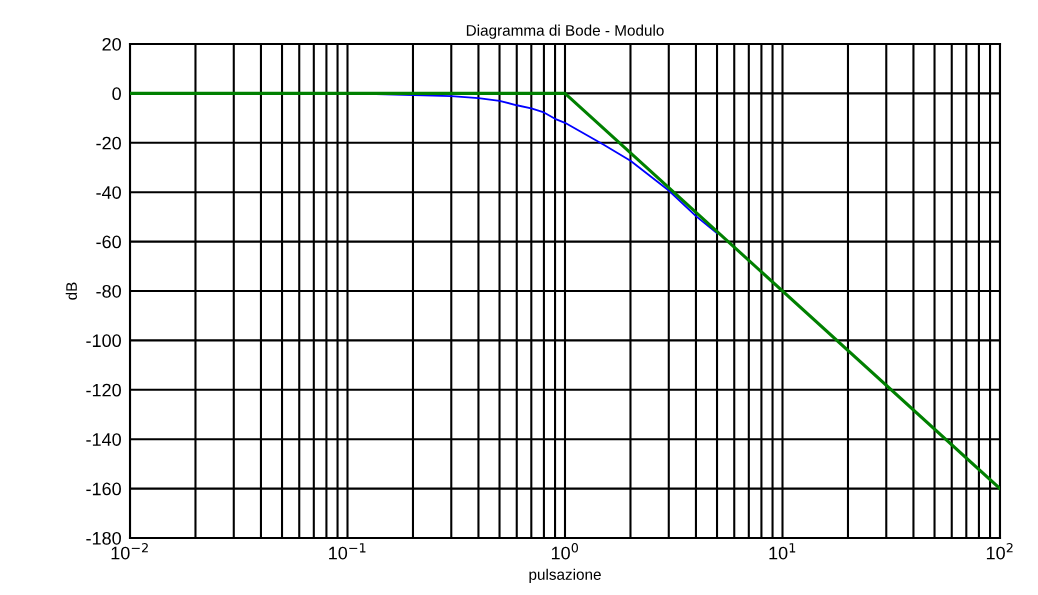  Describe the element at coordinates (565, 575) in the screenshot. I see `x-axis-title: pulsazione` at that location.